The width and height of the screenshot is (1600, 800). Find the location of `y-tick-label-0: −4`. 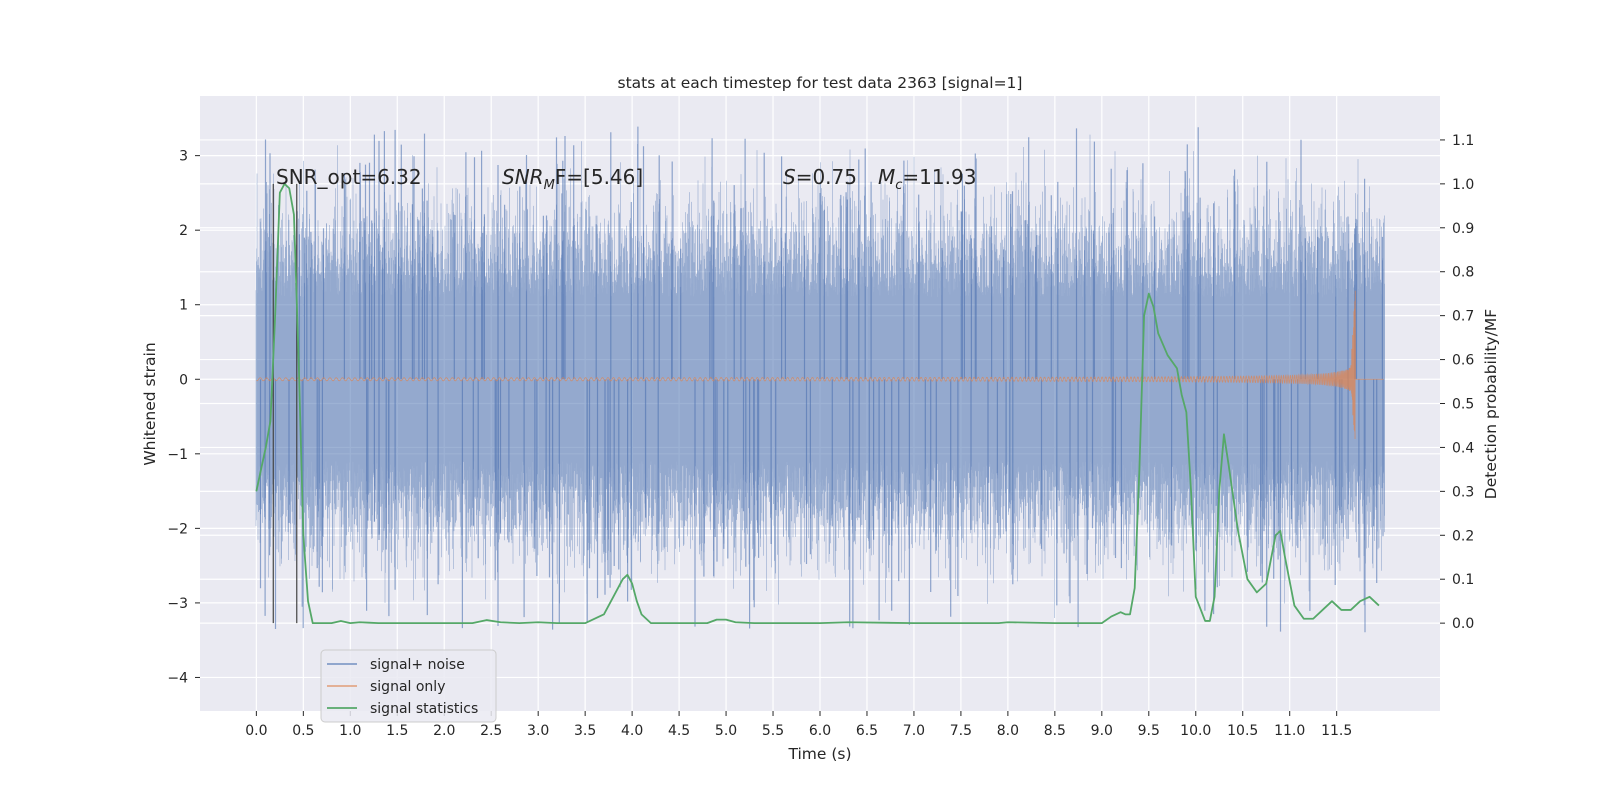

y-tick-label-0: −4 is located at coordinates (177, 678).